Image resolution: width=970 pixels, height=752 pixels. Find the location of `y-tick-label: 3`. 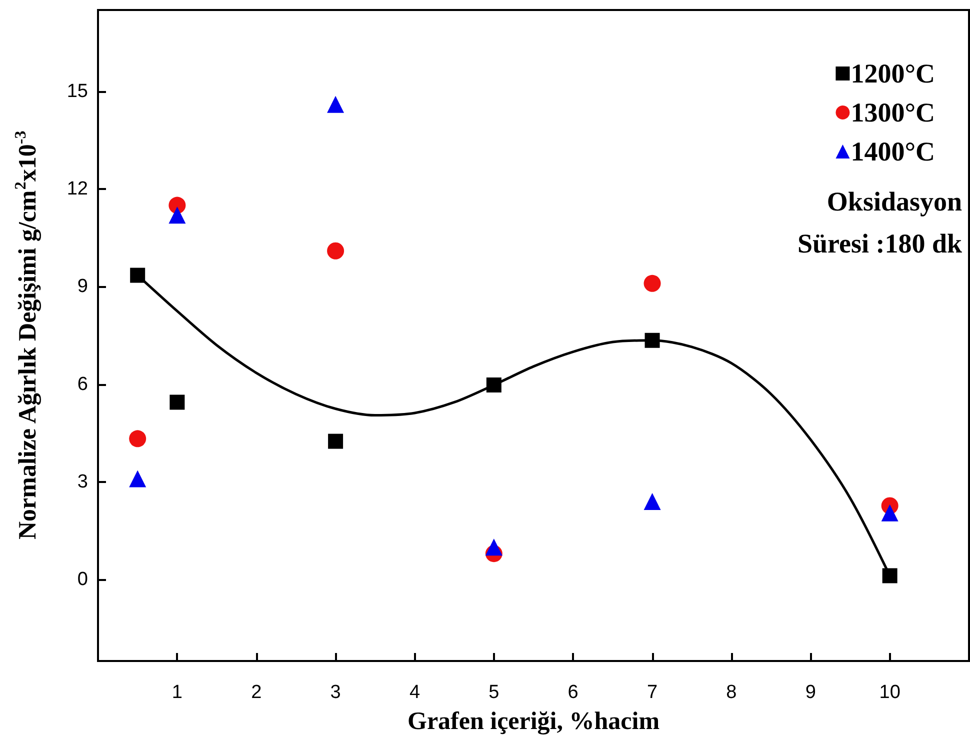

y-tick-label: 3 is located at coordinates (82, 481).